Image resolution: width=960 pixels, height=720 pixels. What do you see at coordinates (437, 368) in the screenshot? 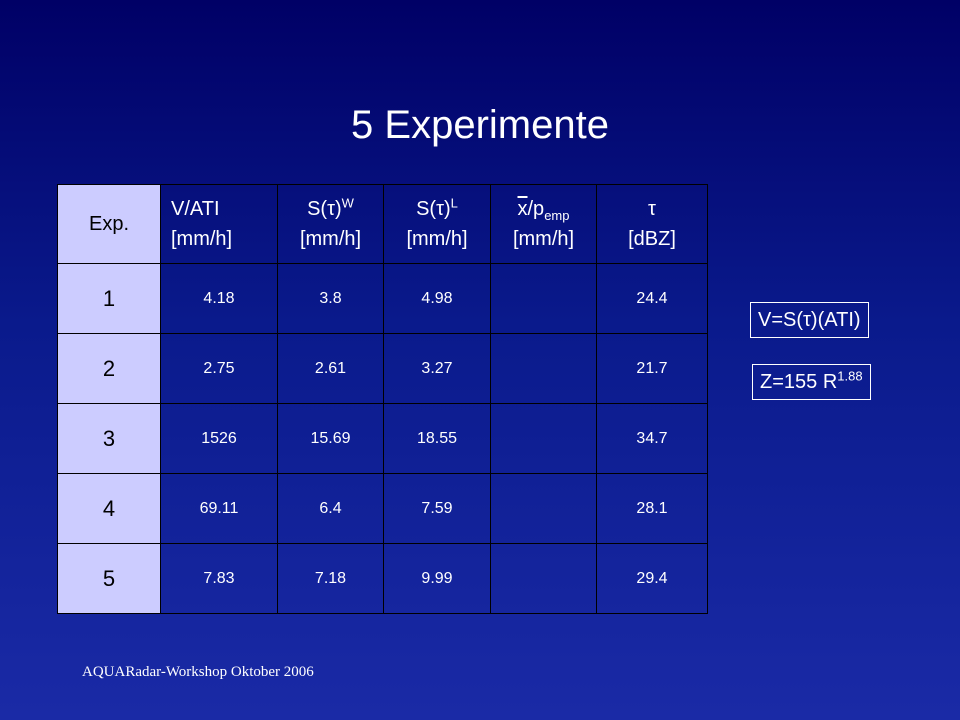
I see `cell-s-tau-l: 3.27` at bounding box center [437, 368].